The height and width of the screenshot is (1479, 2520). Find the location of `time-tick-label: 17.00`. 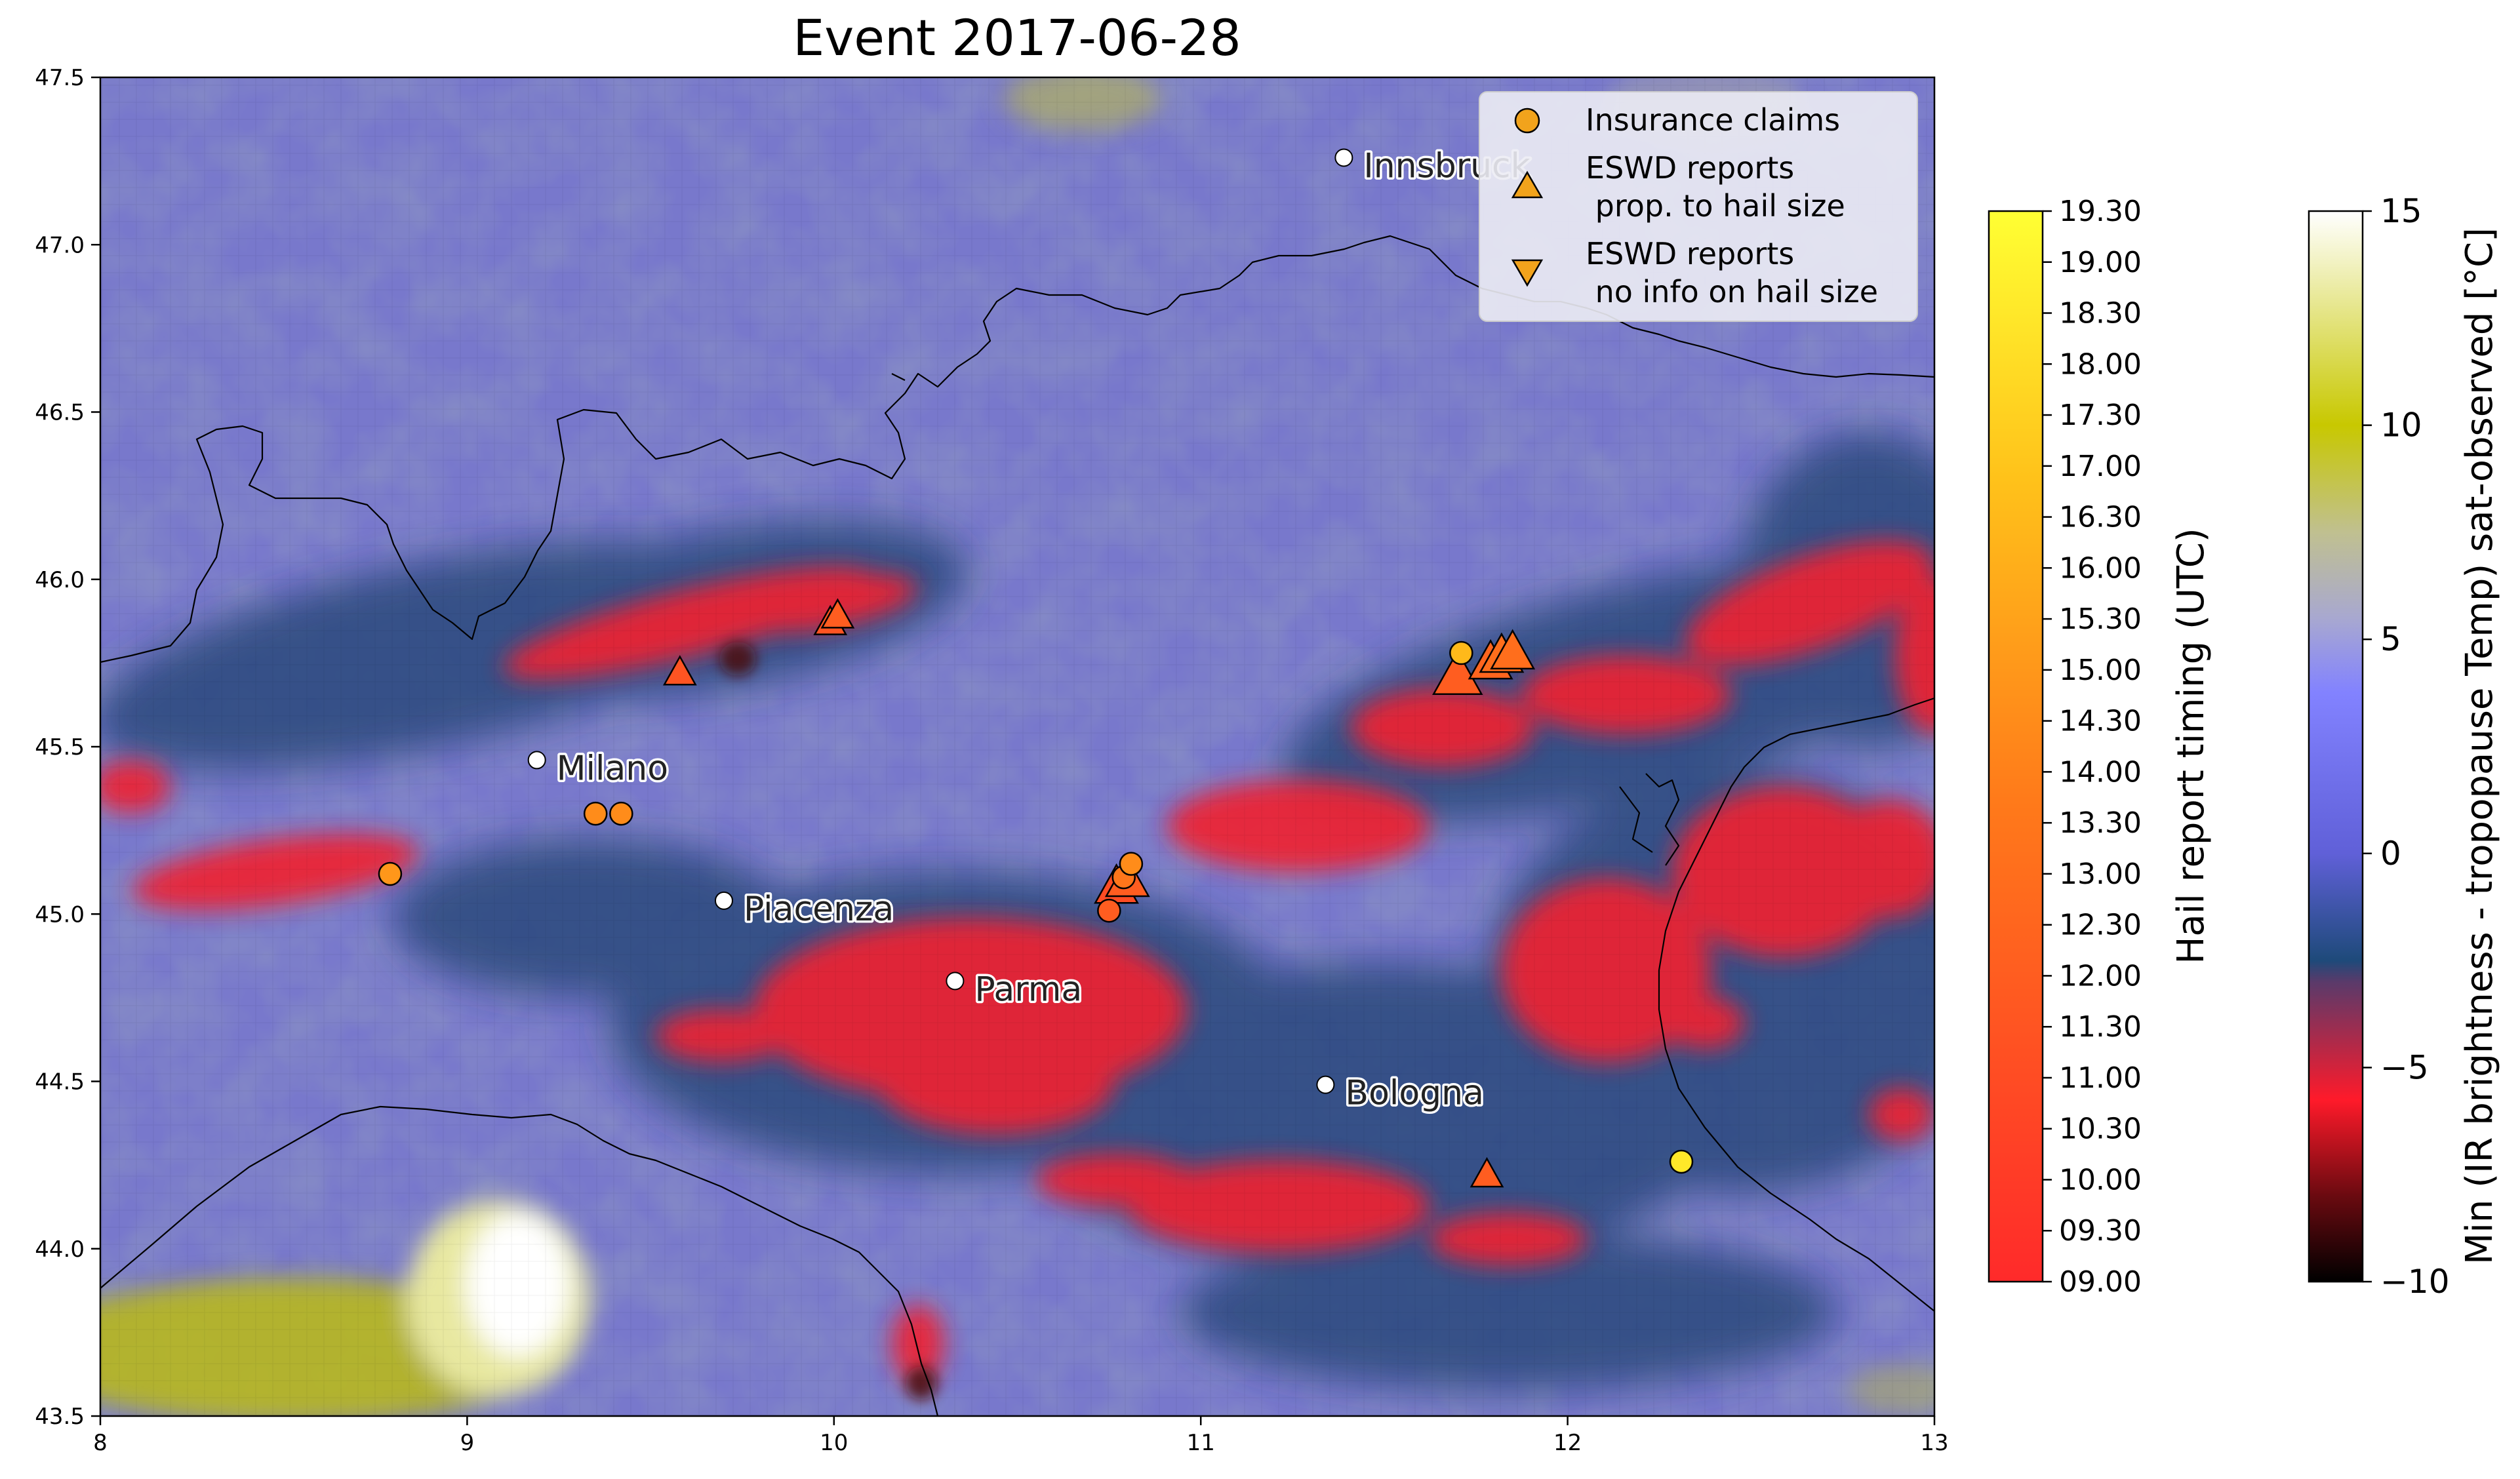

time-tick-label: 17.00 is located at coordinates (2100, 466).